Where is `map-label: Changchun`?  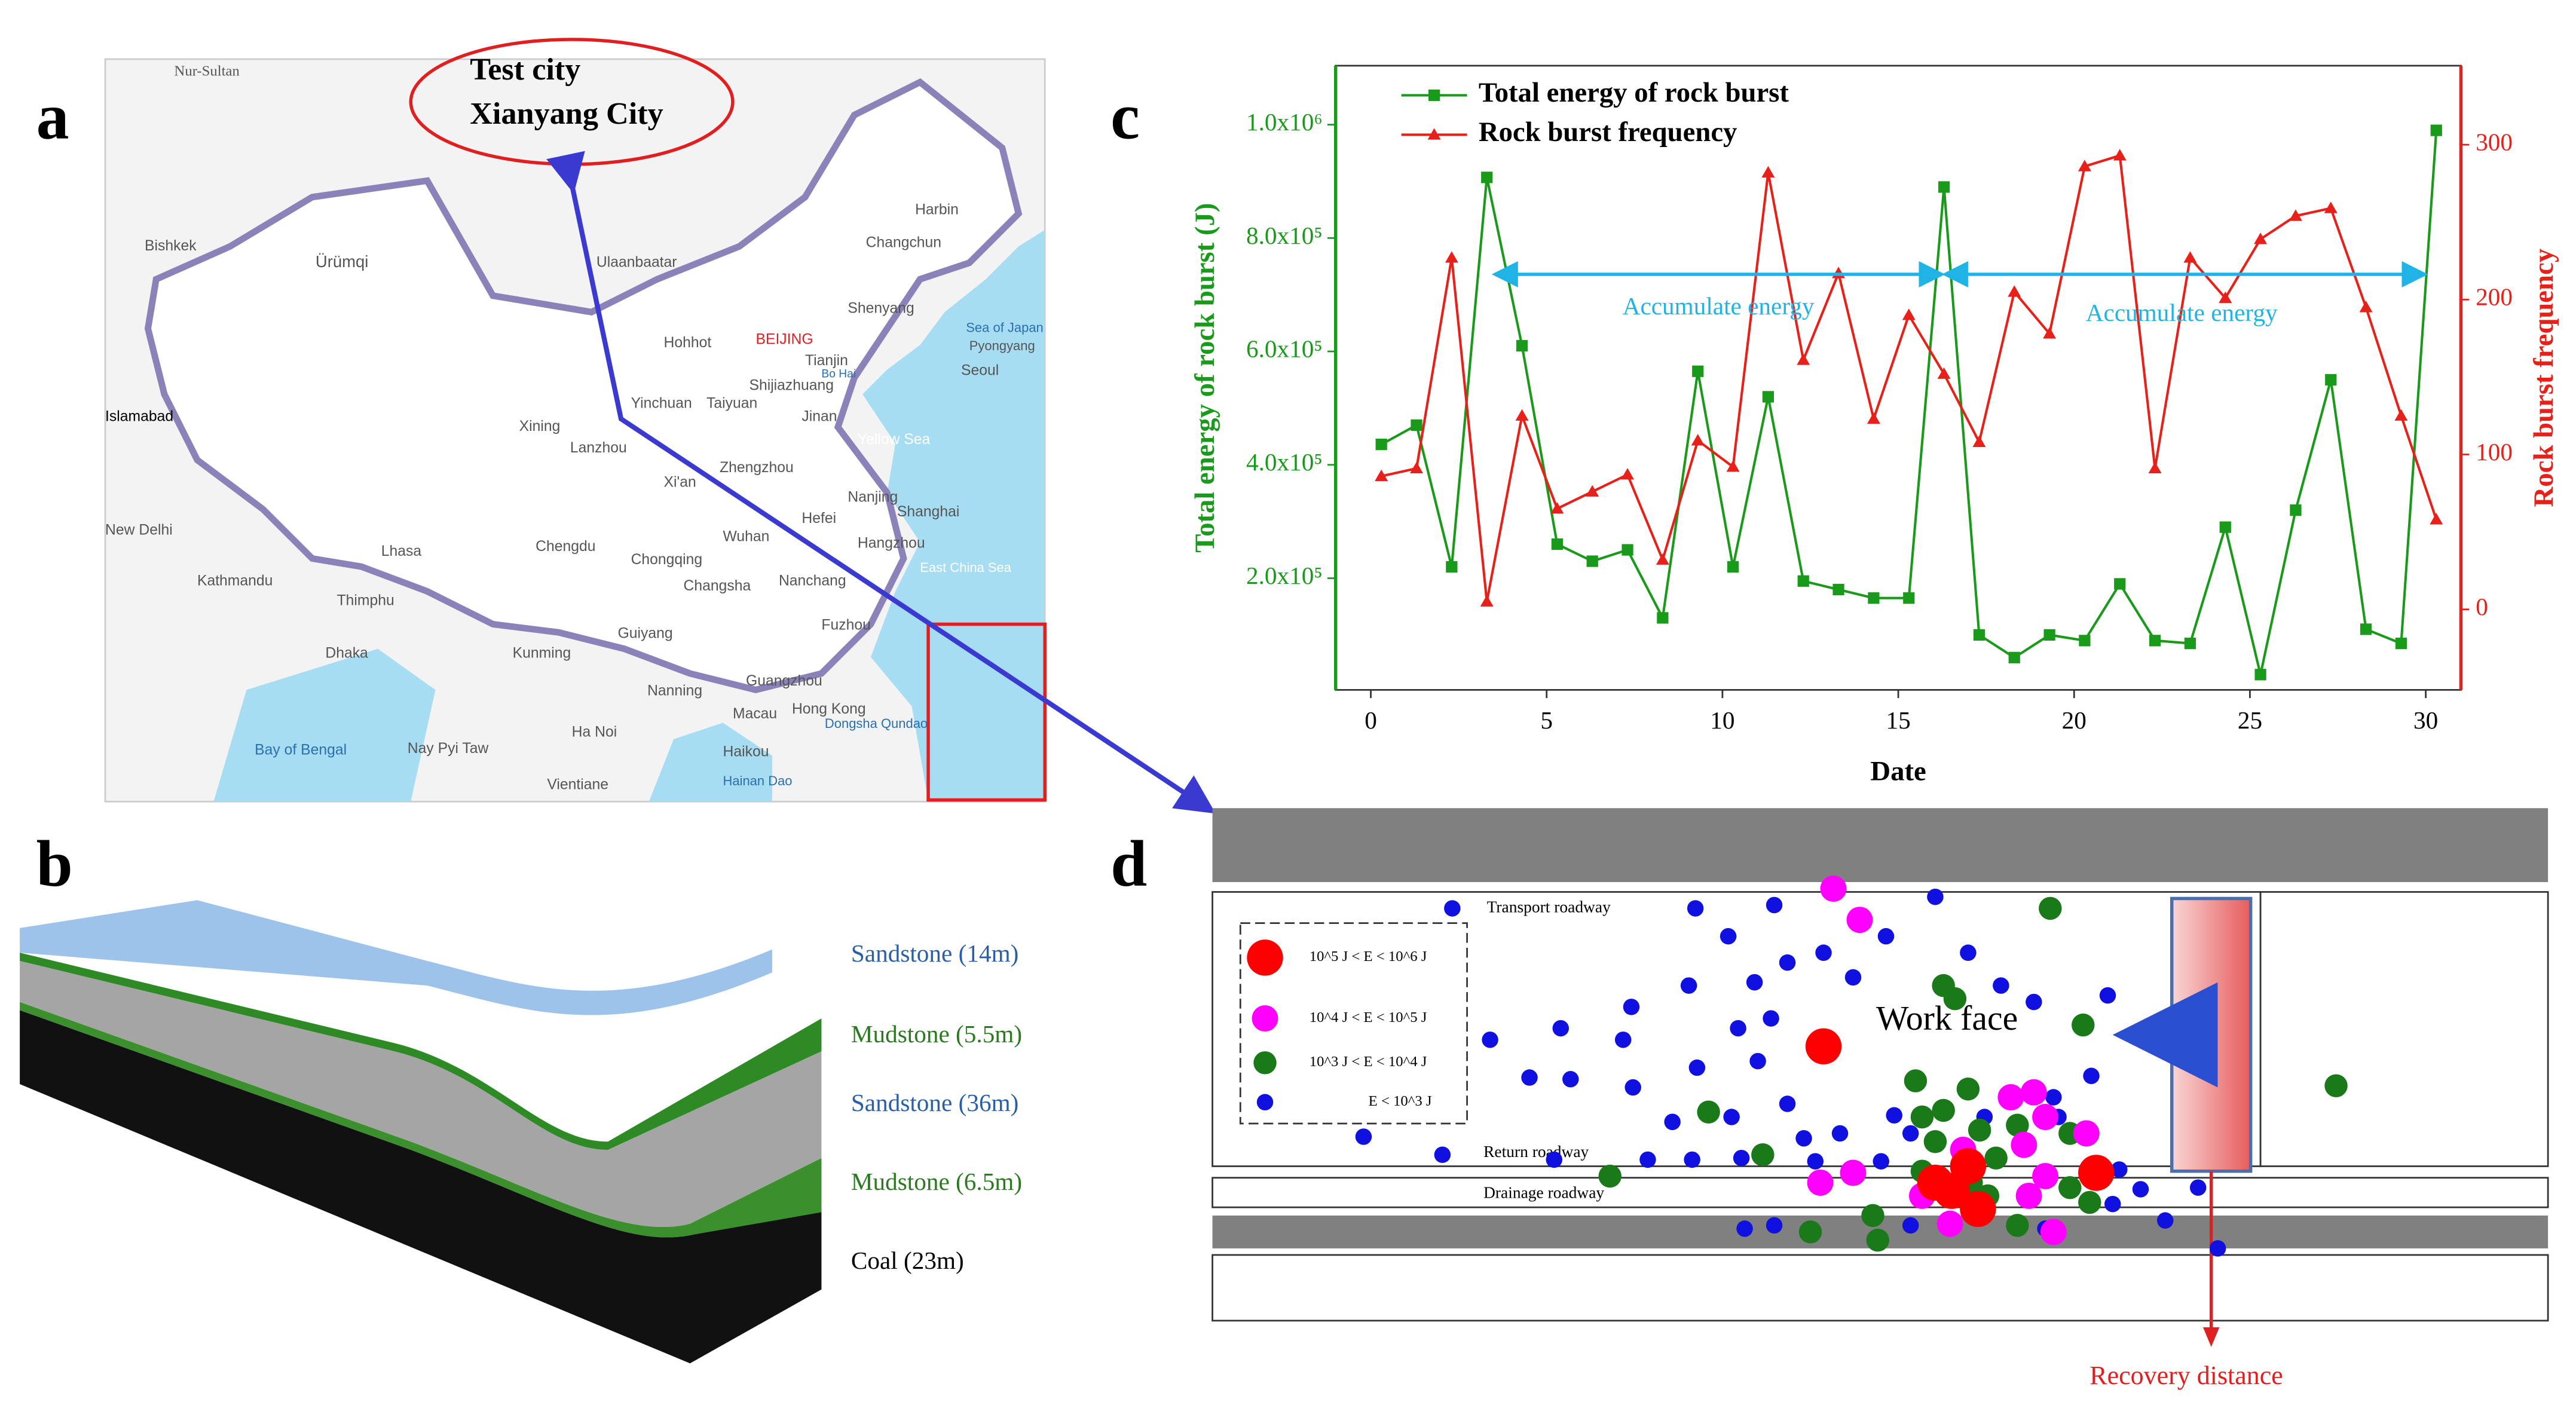 map-label: Changchun is located at coordinates (903, 242).